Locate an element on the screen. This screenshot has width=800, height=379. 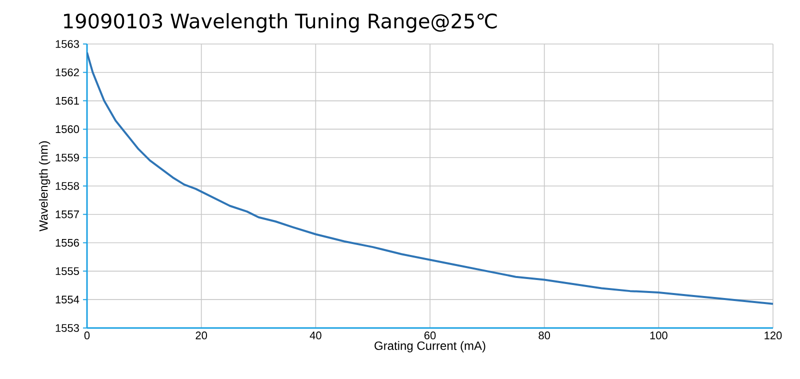
y-tick-label: 1559 is located at coordinates (67, 158).